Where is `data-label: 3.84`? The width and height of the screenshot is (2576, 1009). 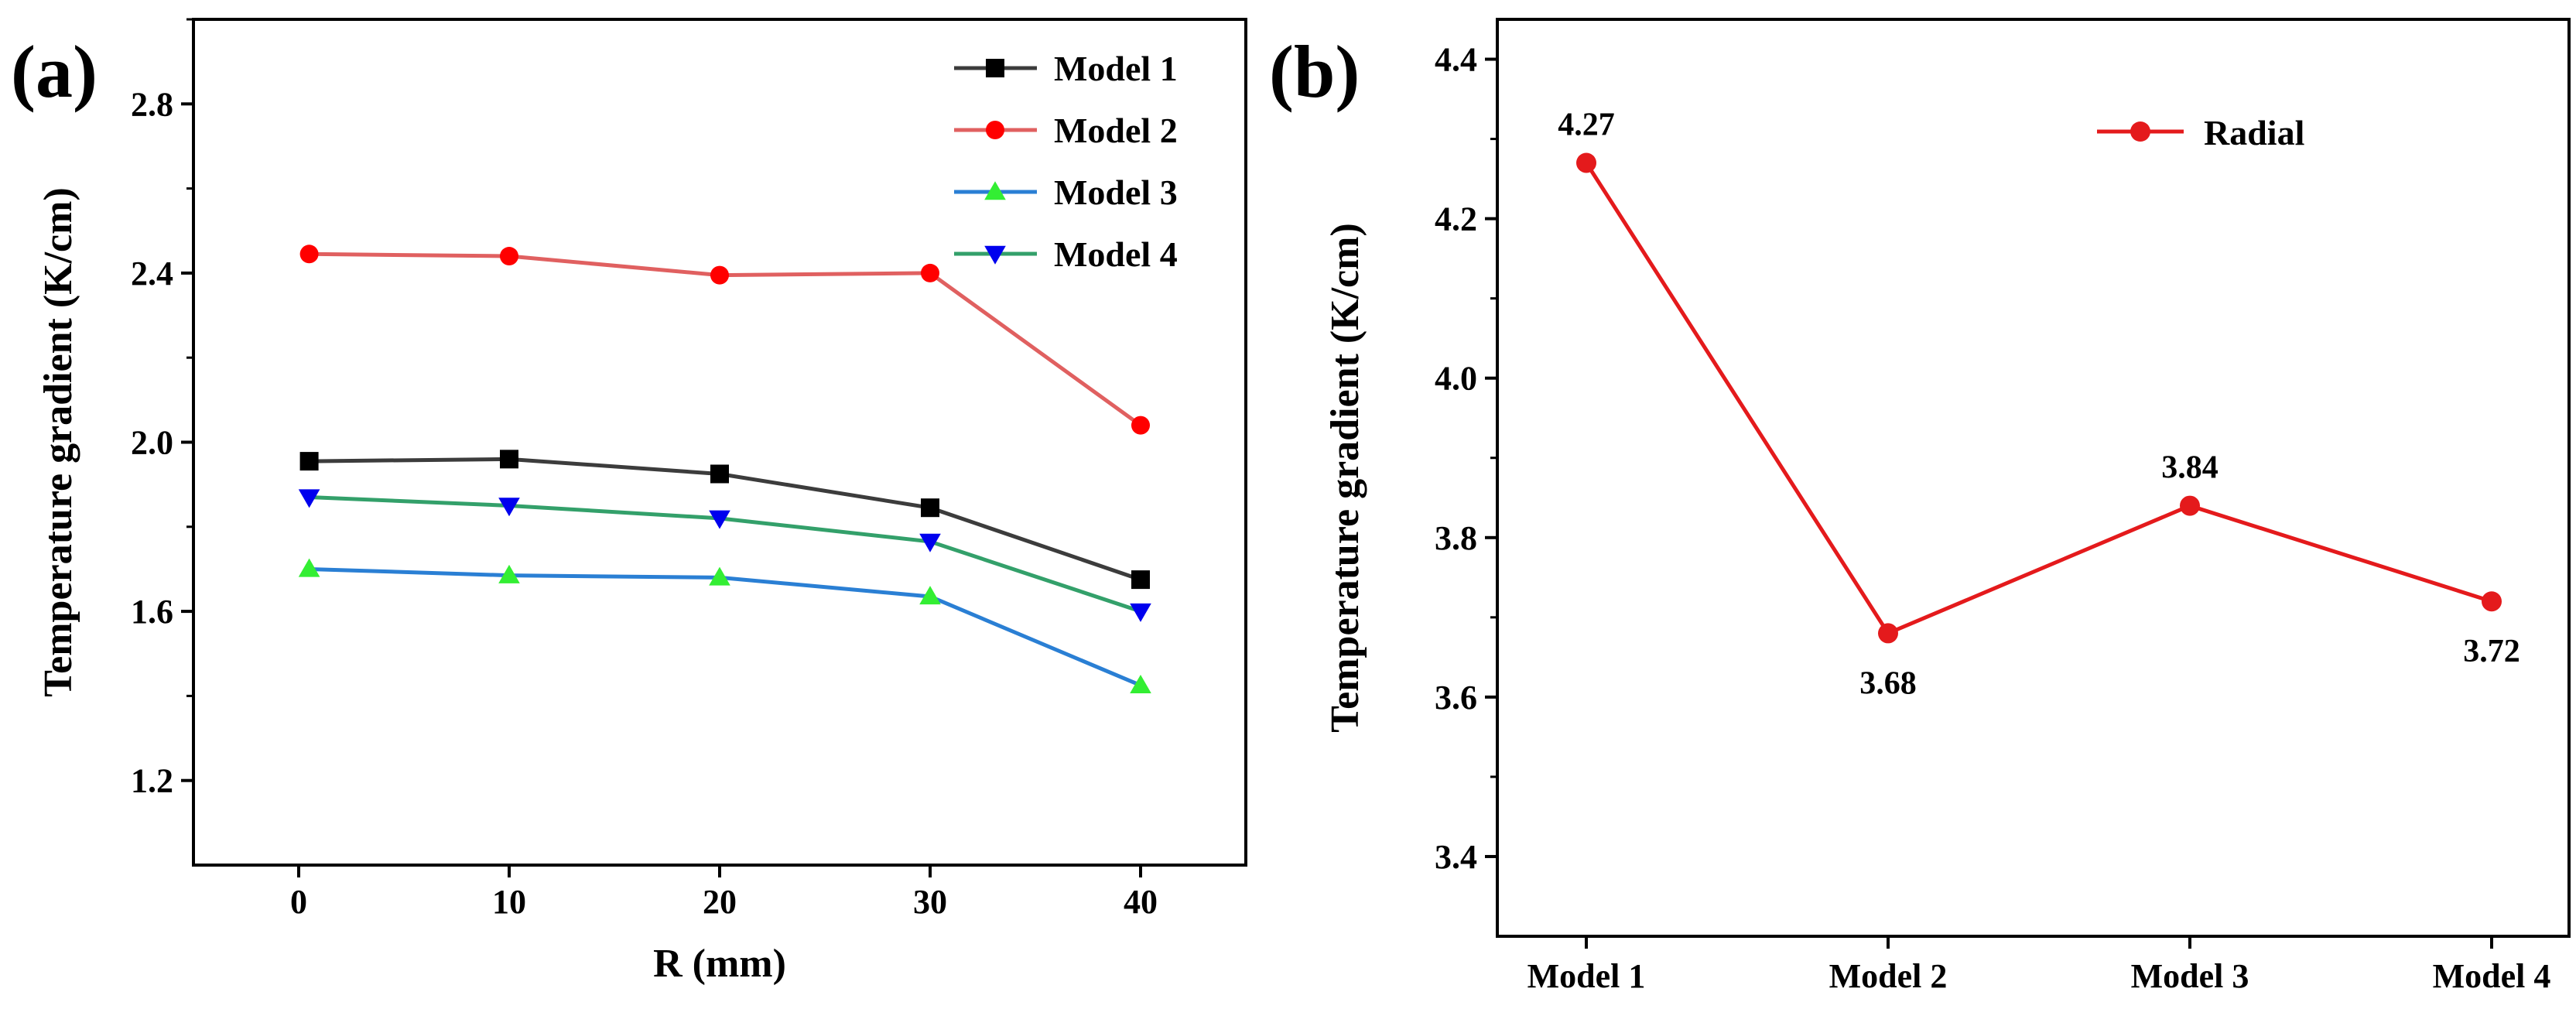
data-label: 3.84 is located at coordinates (2190, 468).